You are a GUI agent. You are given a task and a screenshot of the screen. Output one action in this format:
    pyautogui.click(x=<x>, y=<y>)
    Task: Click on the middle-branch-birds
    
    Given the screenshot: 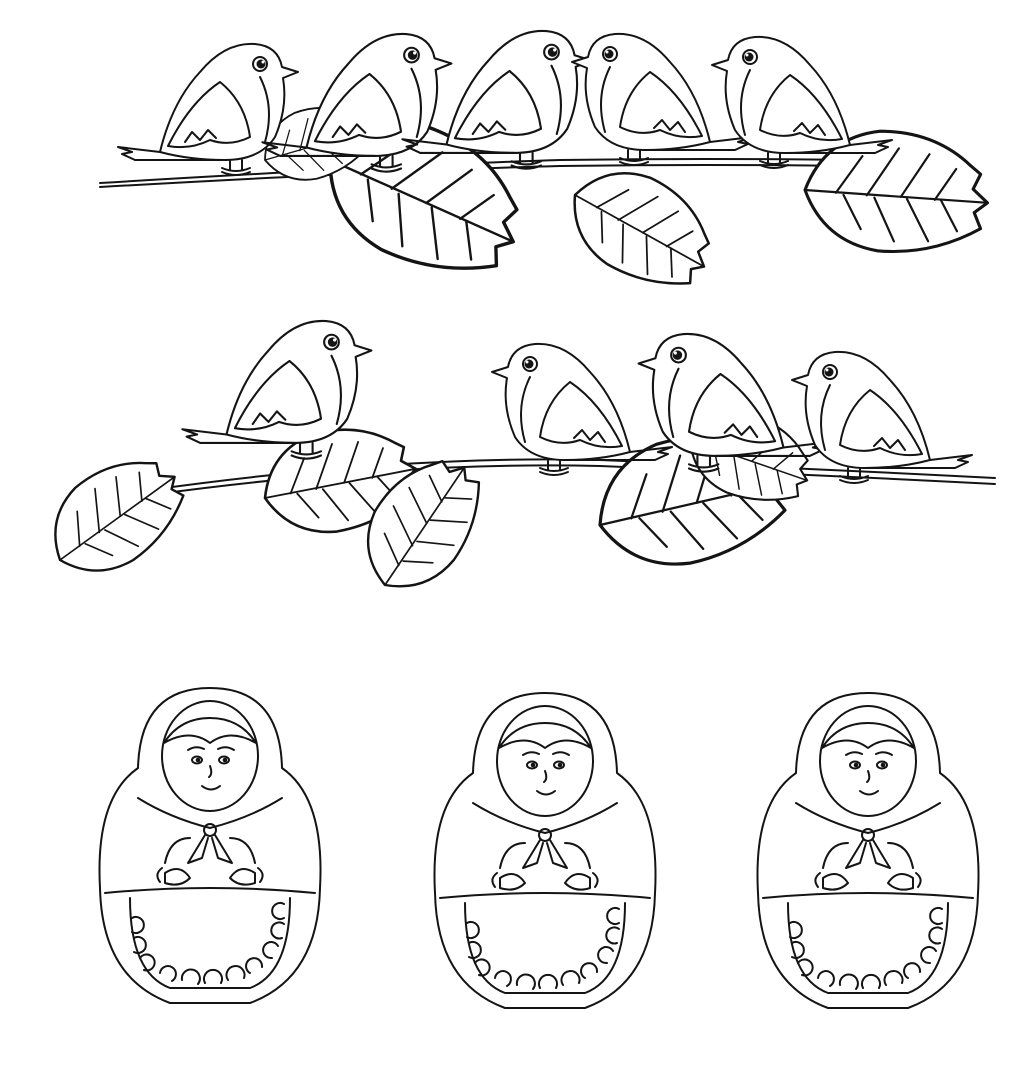 What is the action you would take?
    pyautogui.click(x=577, y=401)
    